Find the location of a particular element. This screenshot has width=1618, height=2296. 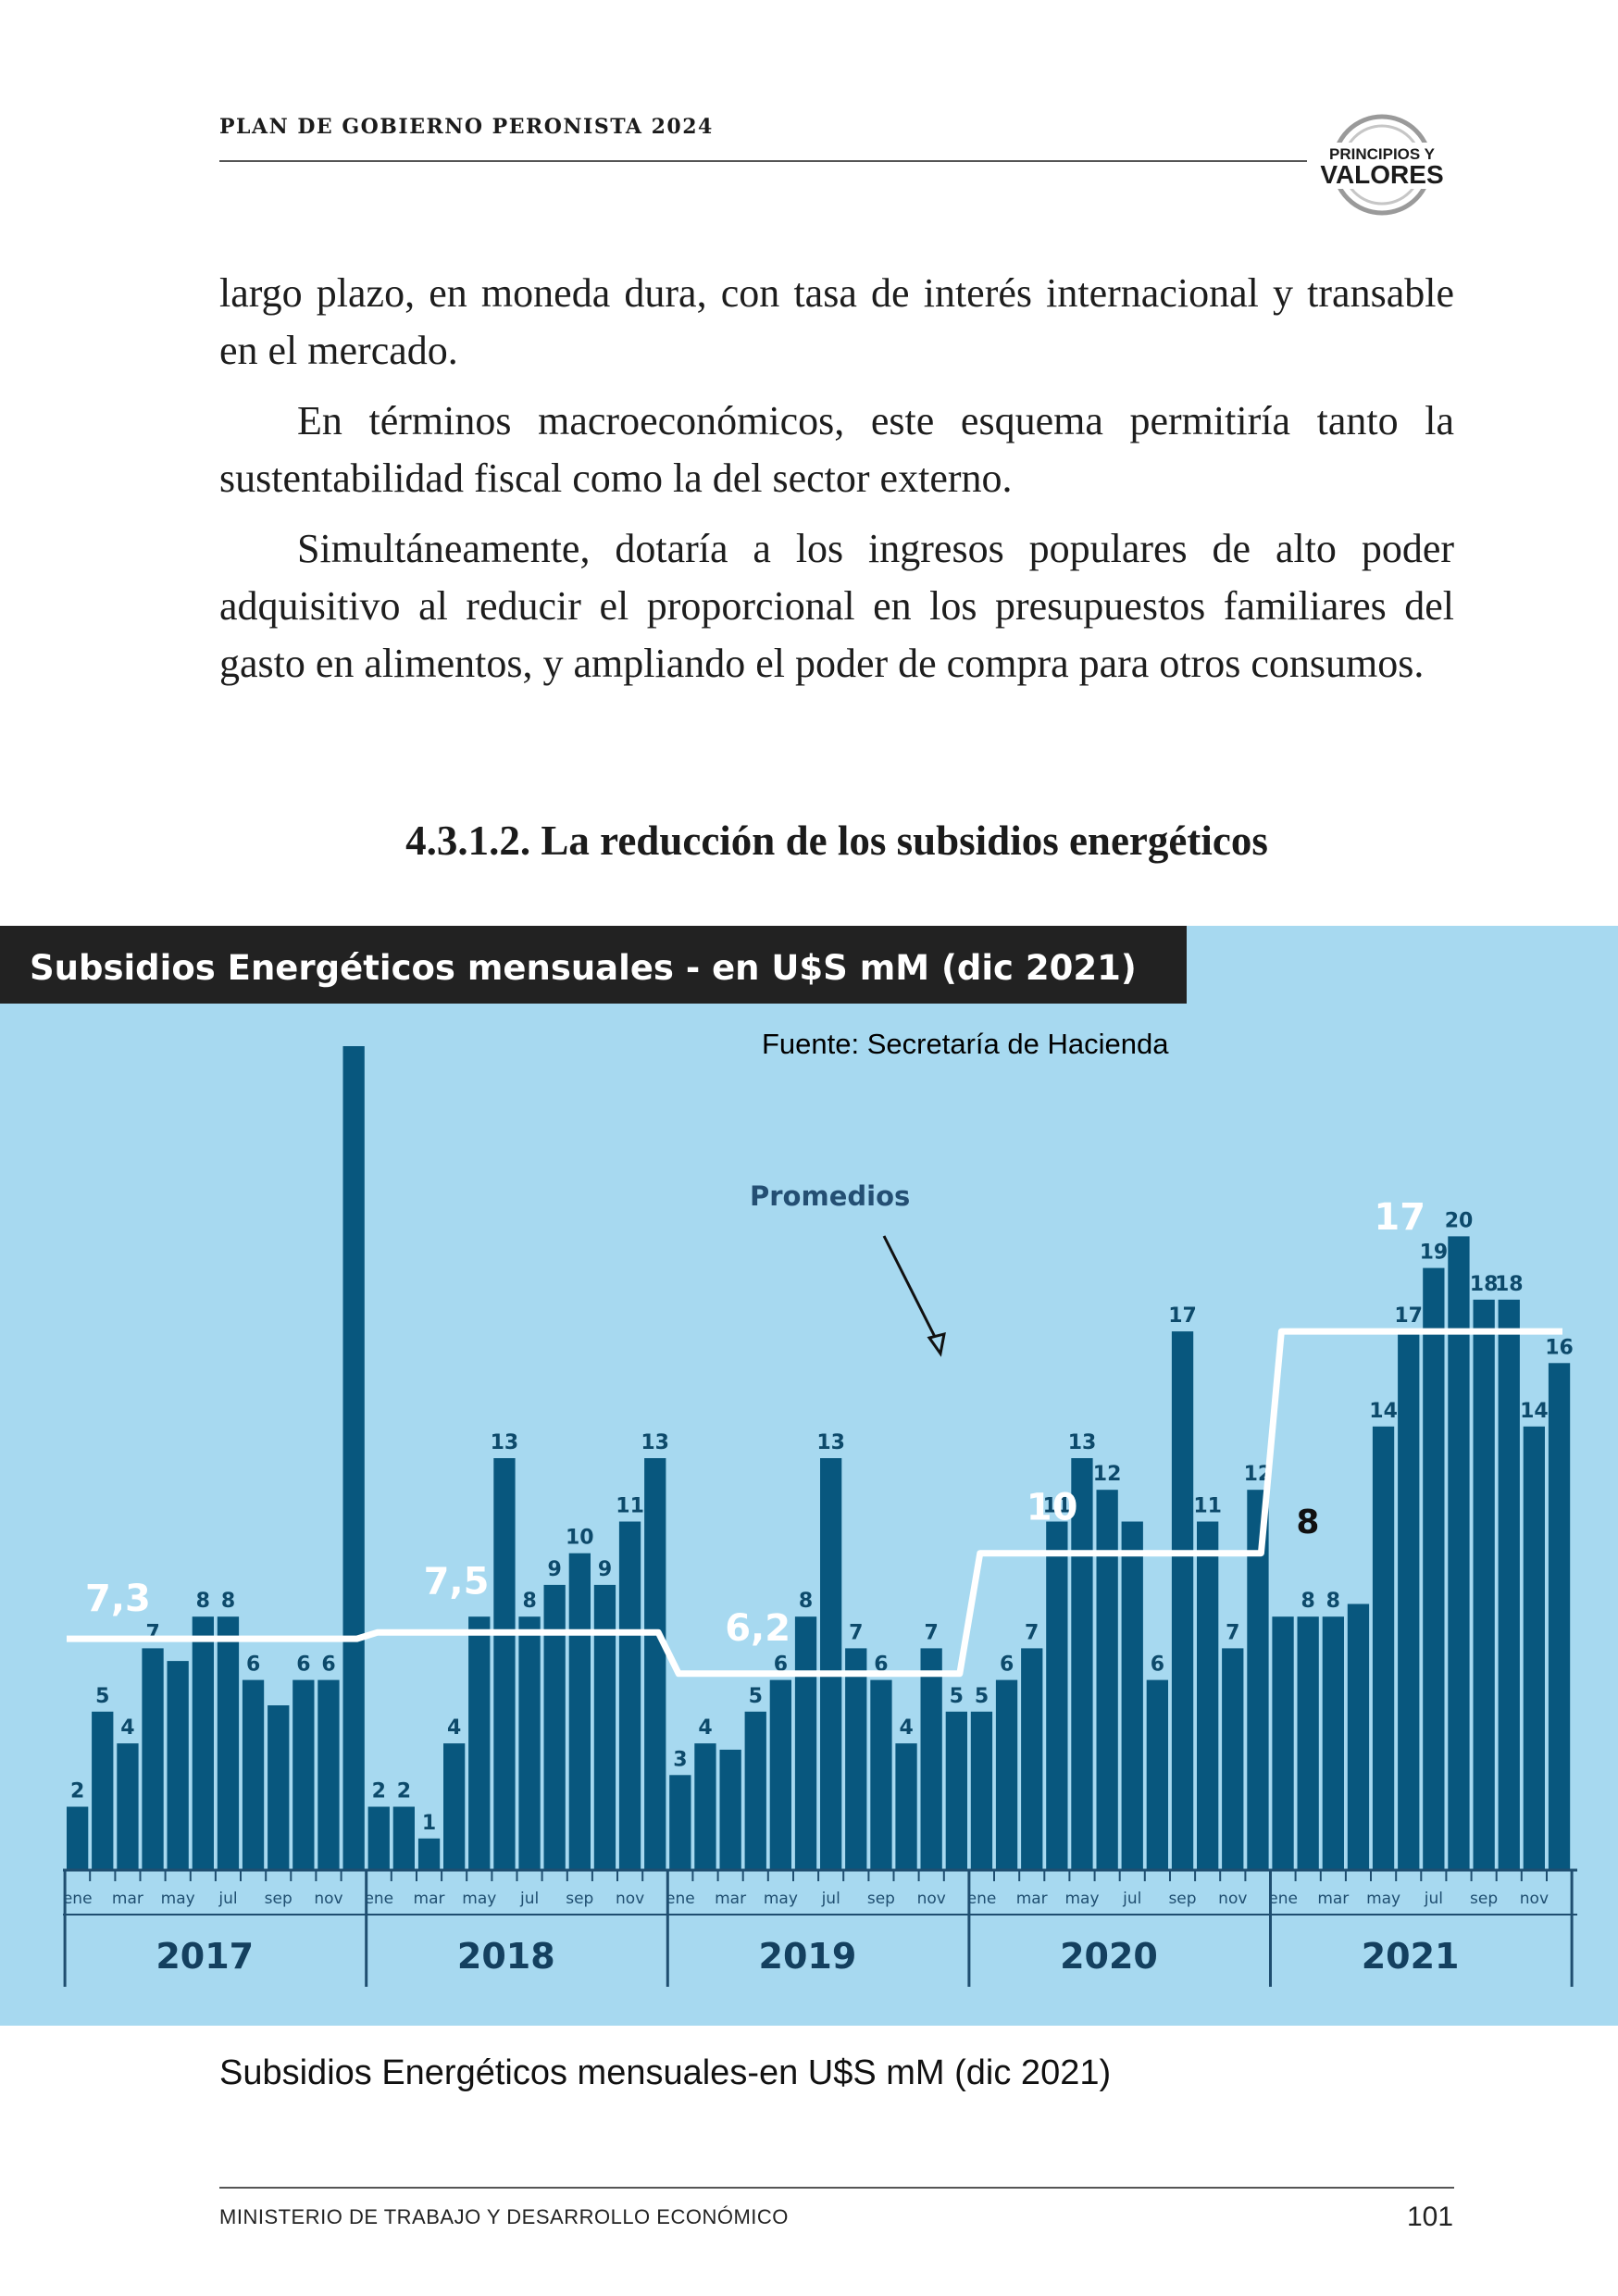

logo-text-backing is located at coordinates (1382, 166).